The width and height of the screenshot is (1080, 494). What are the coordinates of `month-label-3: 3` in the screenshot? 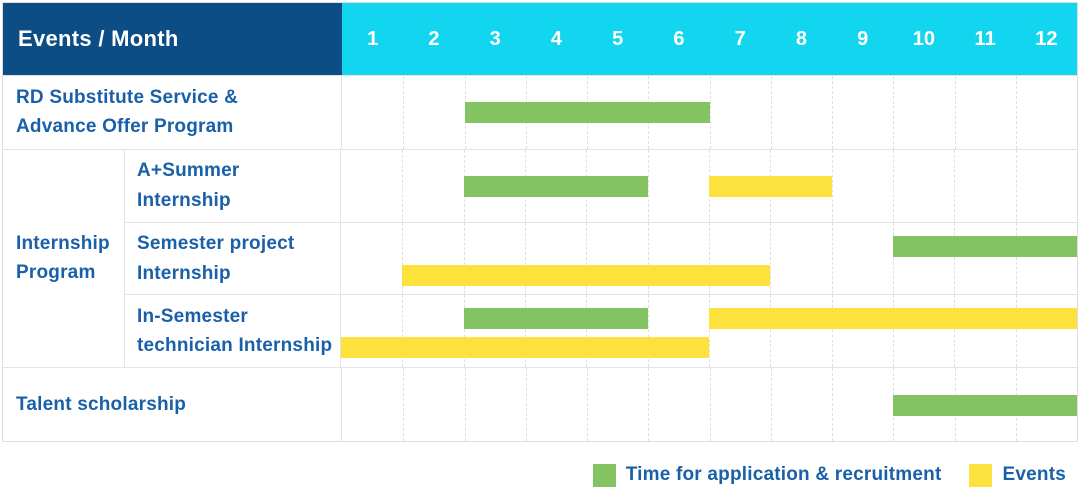 It's located at (495, 38).